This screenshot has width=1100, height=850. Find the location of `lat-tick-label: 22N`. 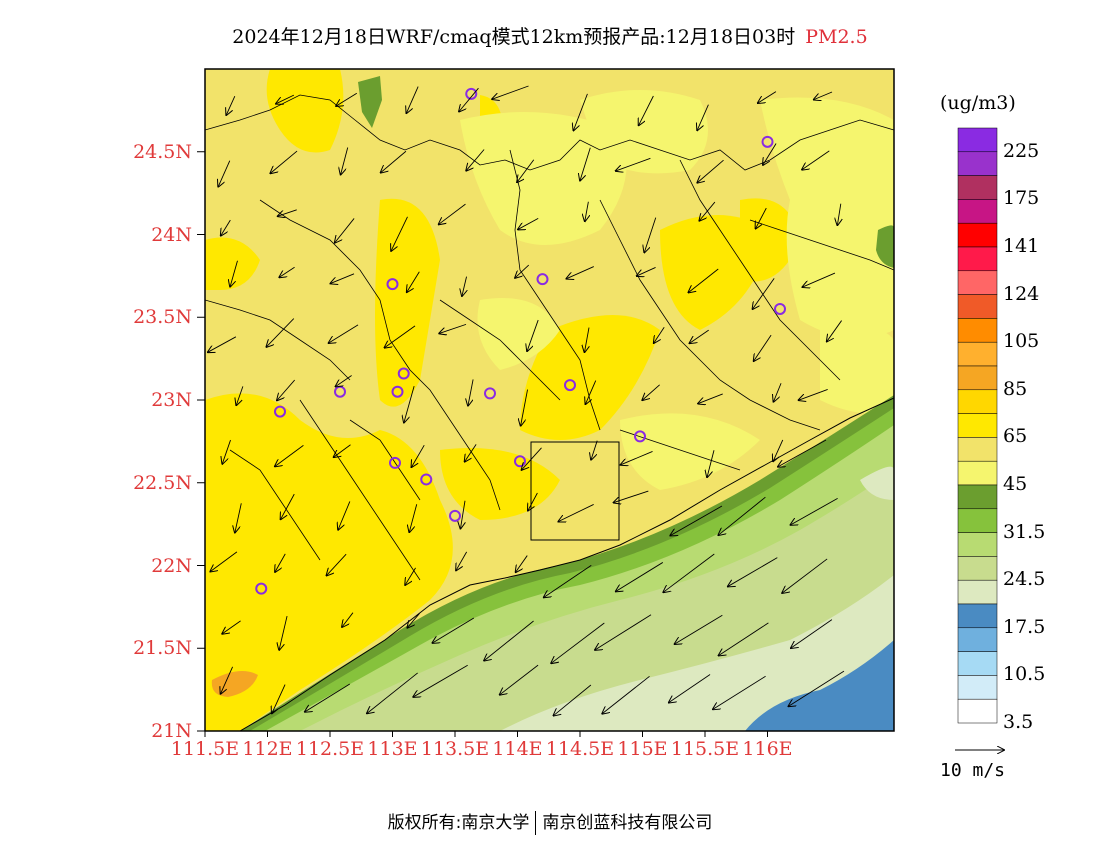

lat-tick-label: 22N is located at coordinates (171, 565).